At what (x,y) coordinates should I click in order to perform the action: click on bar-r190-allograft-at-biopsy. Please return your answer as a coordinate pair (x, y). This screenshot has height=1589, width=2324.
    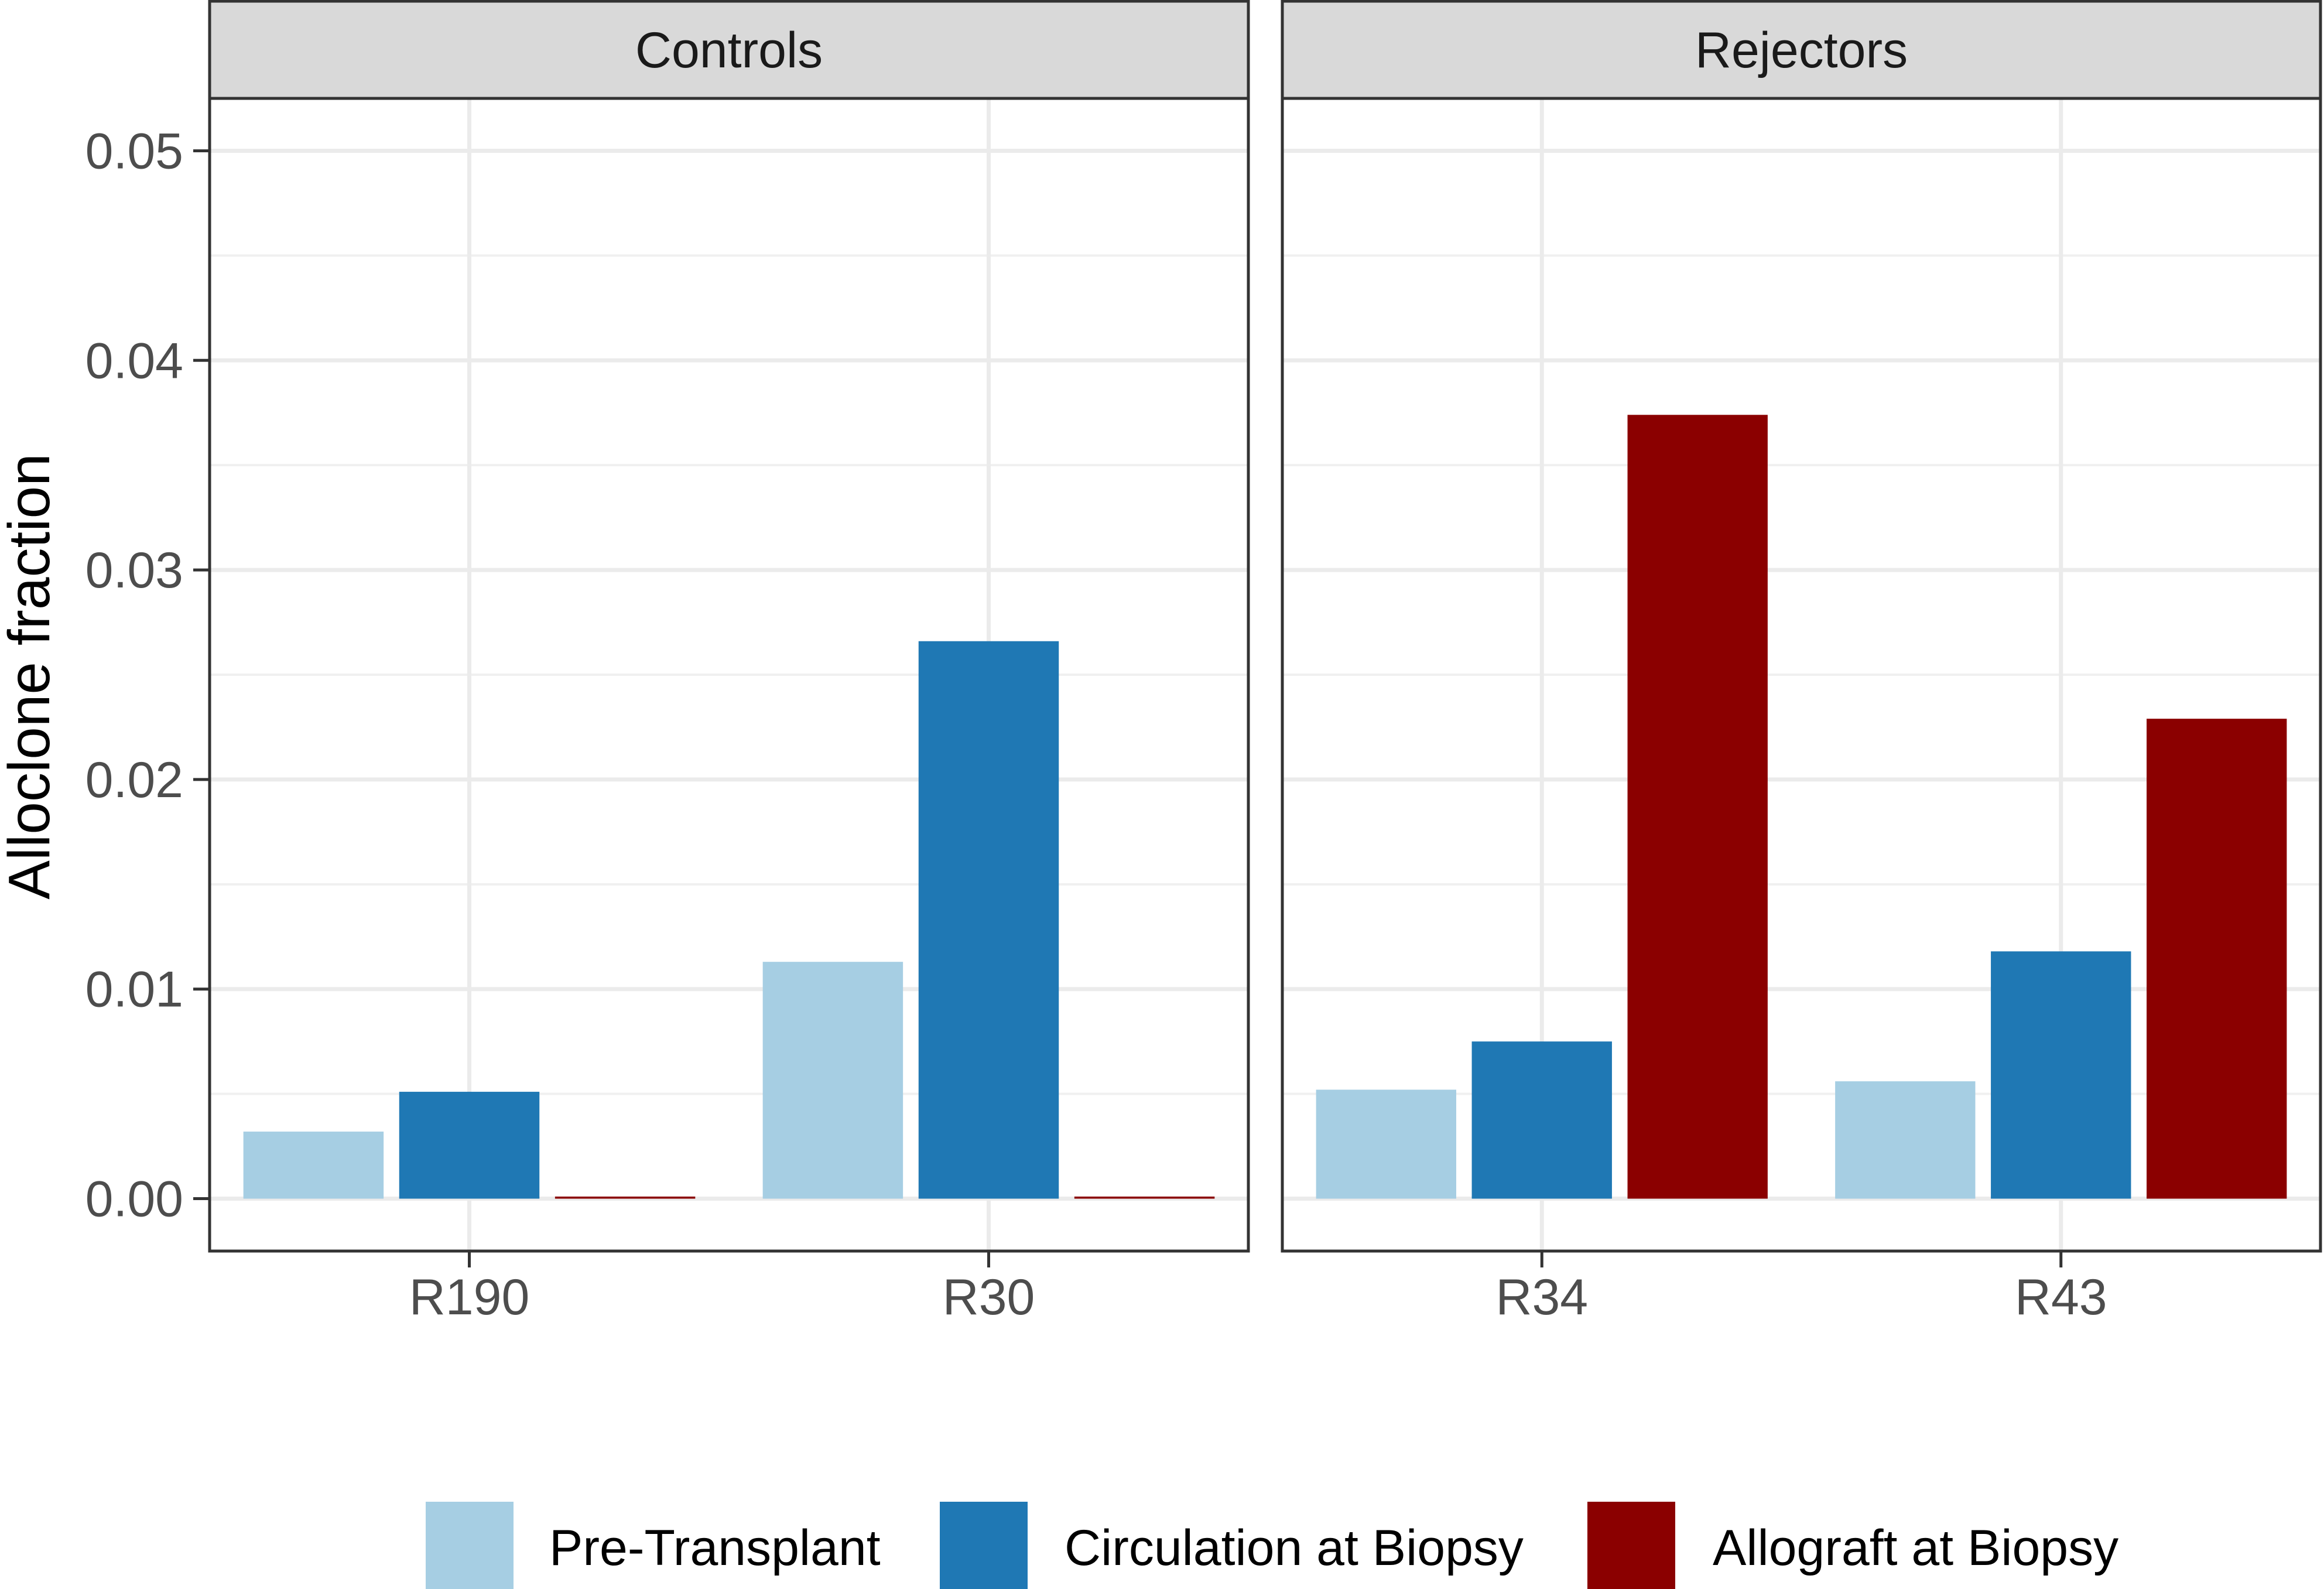
    Looking at the image, I should click on (625, 1198).